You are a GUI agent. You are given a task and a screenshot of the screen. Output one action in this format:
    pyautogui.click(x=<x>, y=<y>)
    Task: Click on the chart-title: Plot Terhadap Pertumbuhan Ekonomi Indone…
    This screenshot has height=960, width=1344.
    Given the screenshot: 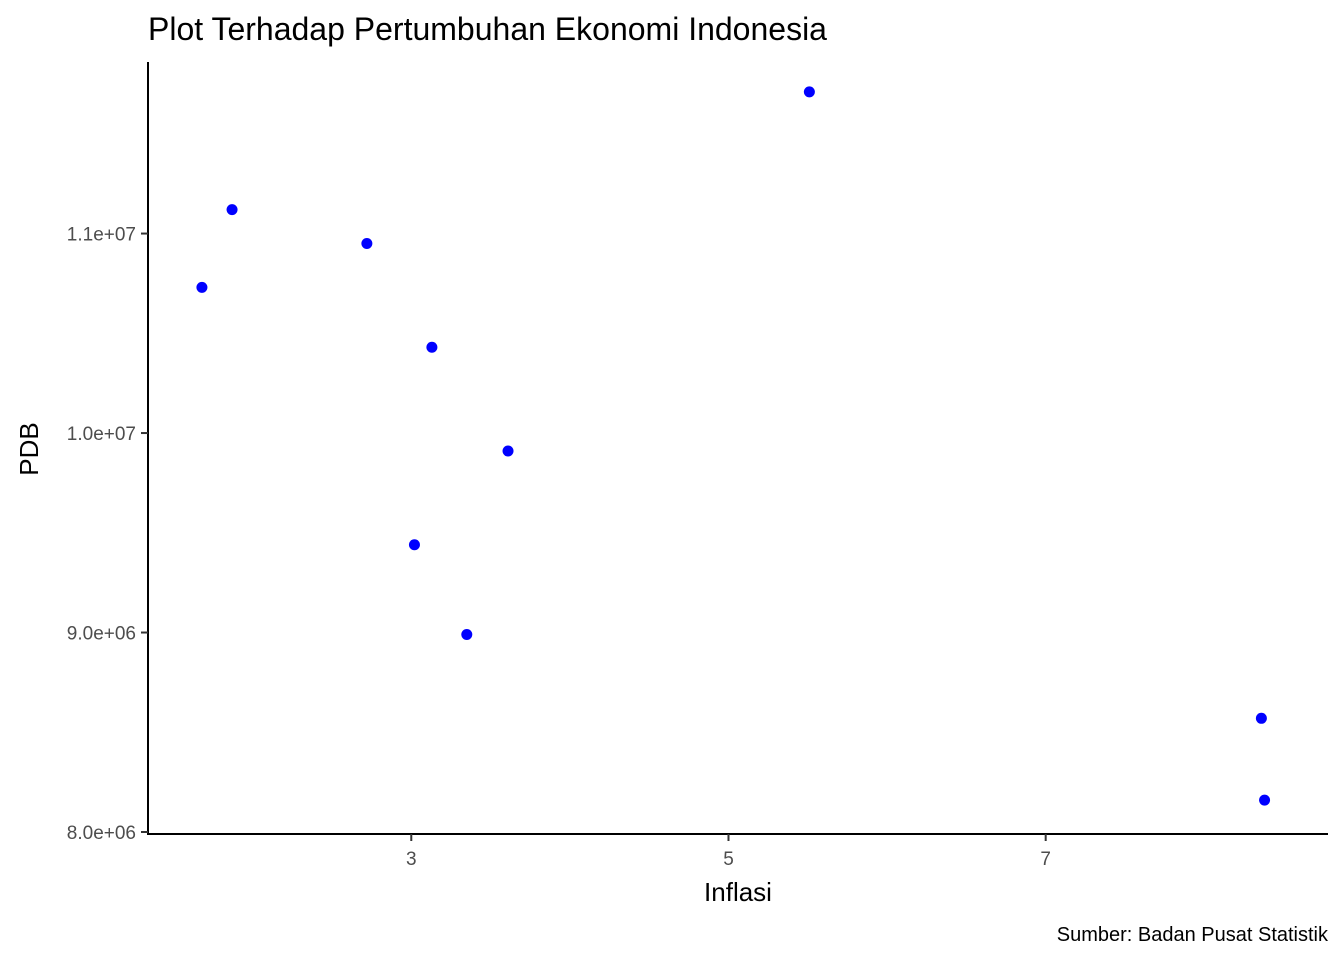 What is the action you would take?
    pyautogui.click(x=487, y=29)
    